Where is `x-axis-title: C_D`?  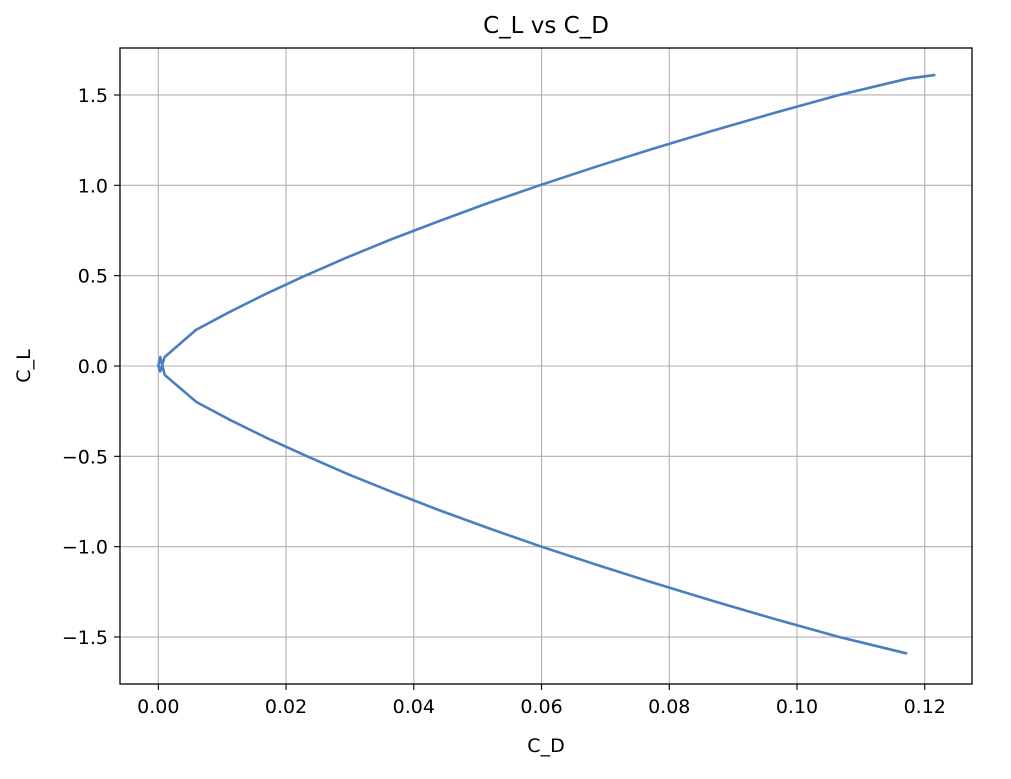
x-axis-title: C_D is located at coordinates (545, 746).